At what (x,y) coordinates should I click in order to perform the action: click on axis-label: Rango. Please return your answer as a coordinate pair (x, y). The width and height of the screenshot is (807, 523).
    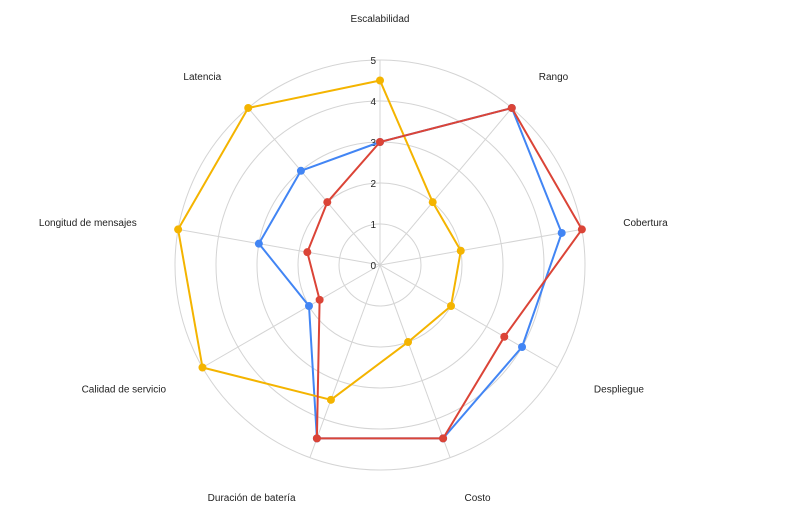
    Looking at the image, I should click on (554, 77).